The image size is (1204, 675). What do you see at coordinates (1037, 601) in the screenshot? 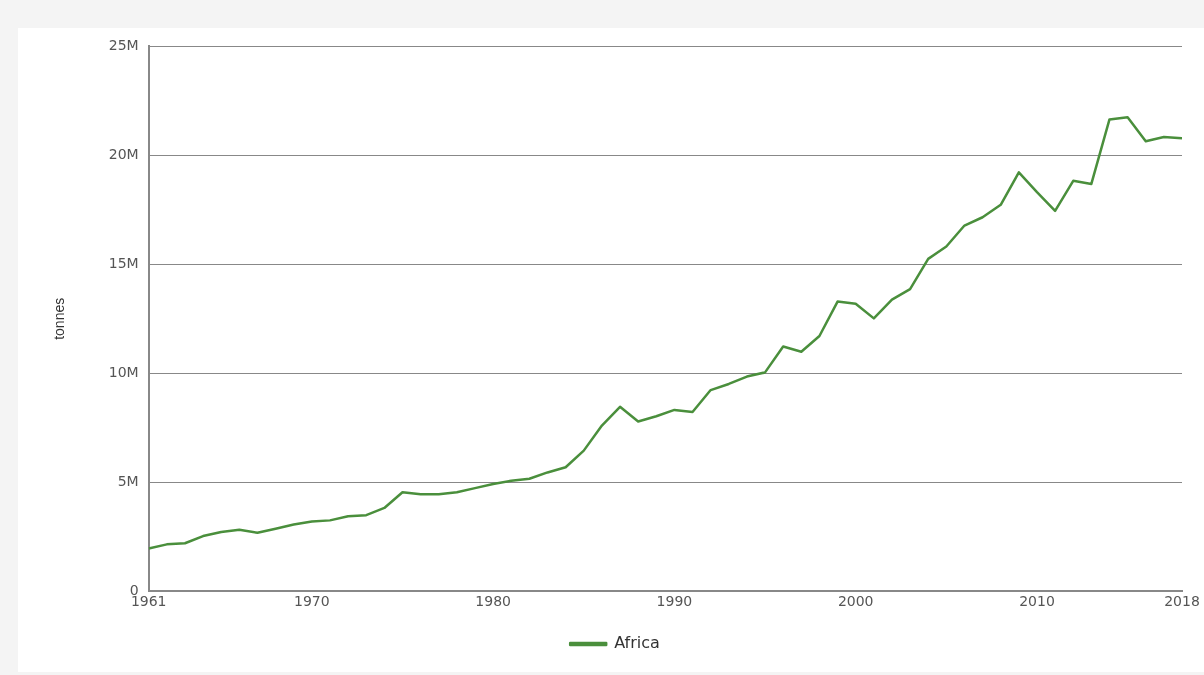
I see `x-tick-label: 2010` at bounding box center [1037, 601].